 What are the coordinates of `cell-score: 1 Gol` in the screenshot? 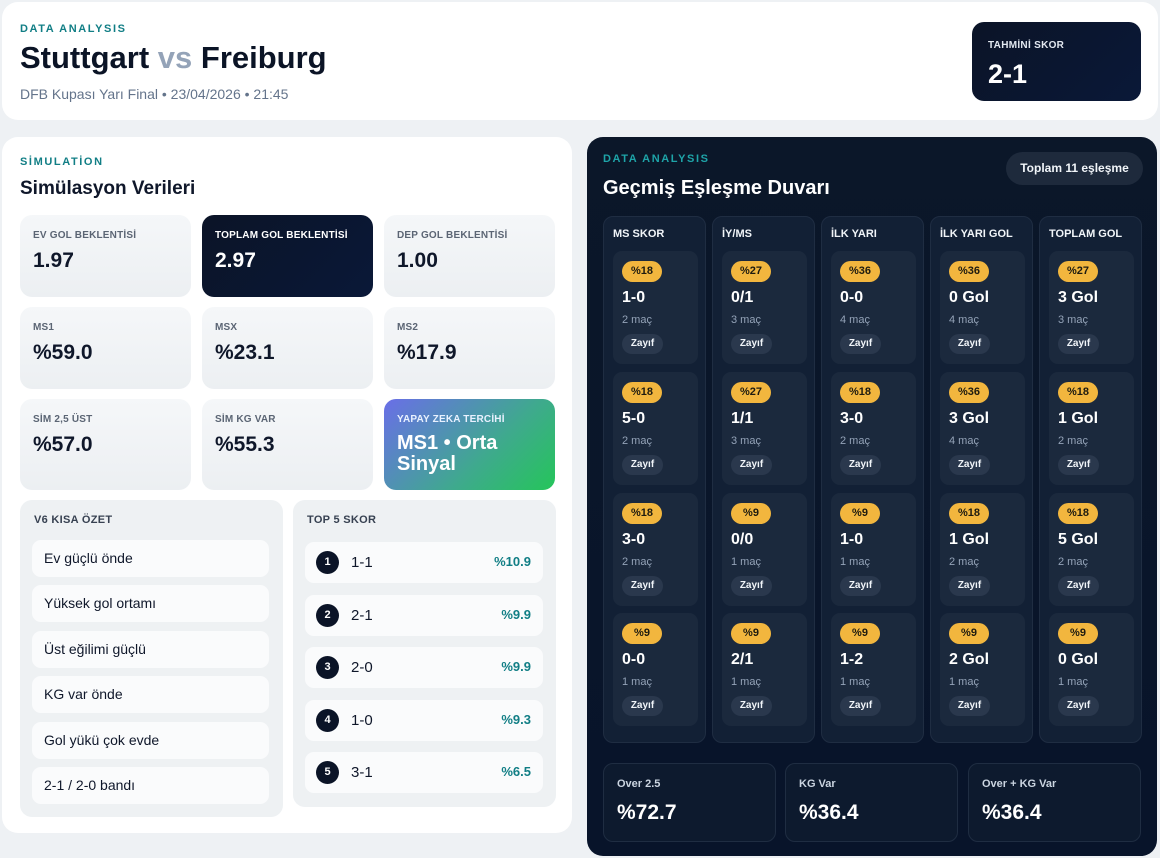 It's located at (969, 539).